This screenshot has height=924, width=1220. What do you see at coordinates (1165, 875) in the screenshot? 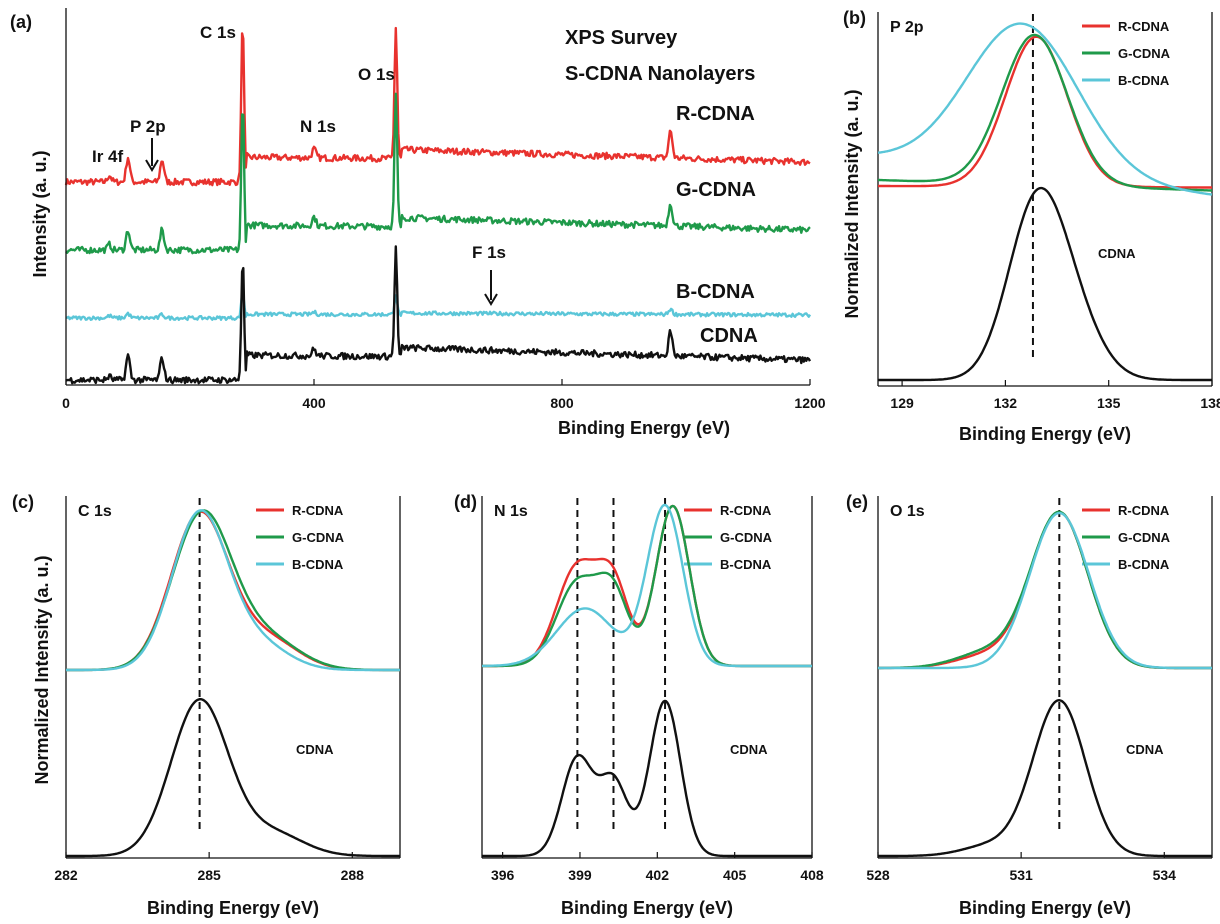
I see `panel-e-xtick-label: 534` at bounding box center [1165, 875].